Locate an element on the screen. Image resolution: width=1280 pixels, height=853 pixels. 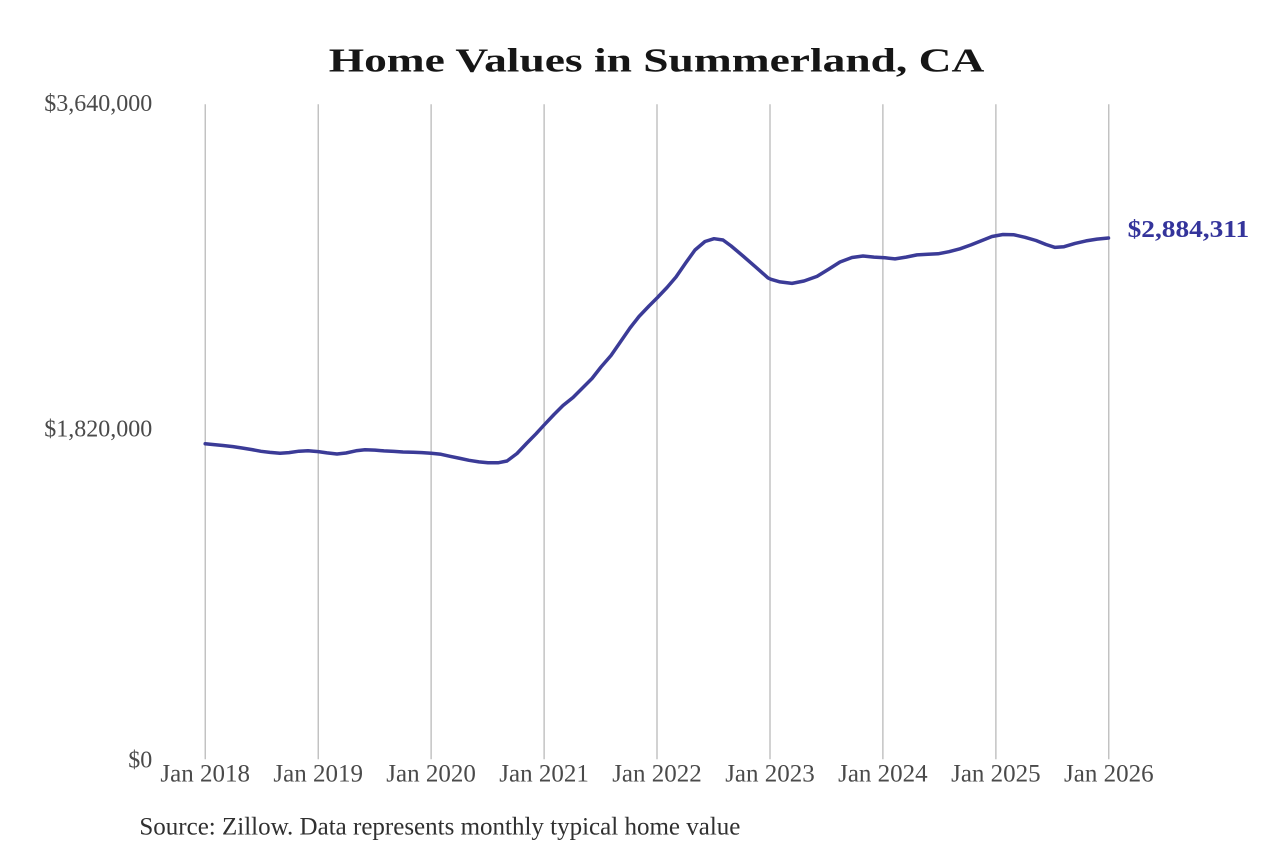
svg-text: Jan 2018 is located at coordinates (205, 774).